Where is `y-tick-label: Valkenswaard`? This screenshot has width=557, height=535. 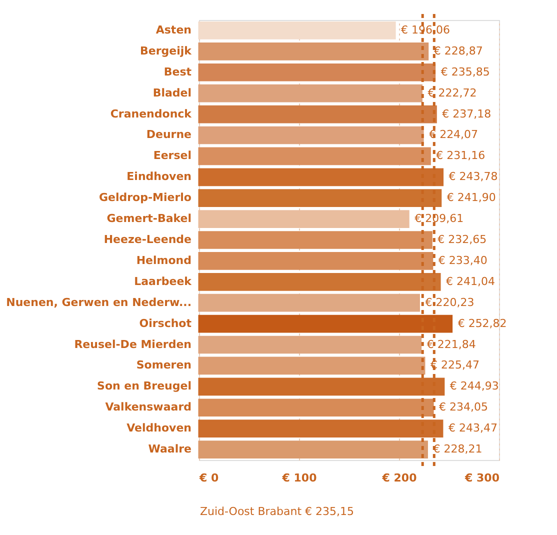 y-tick-label: Valkenswaard is located at coordinates (148, 407).